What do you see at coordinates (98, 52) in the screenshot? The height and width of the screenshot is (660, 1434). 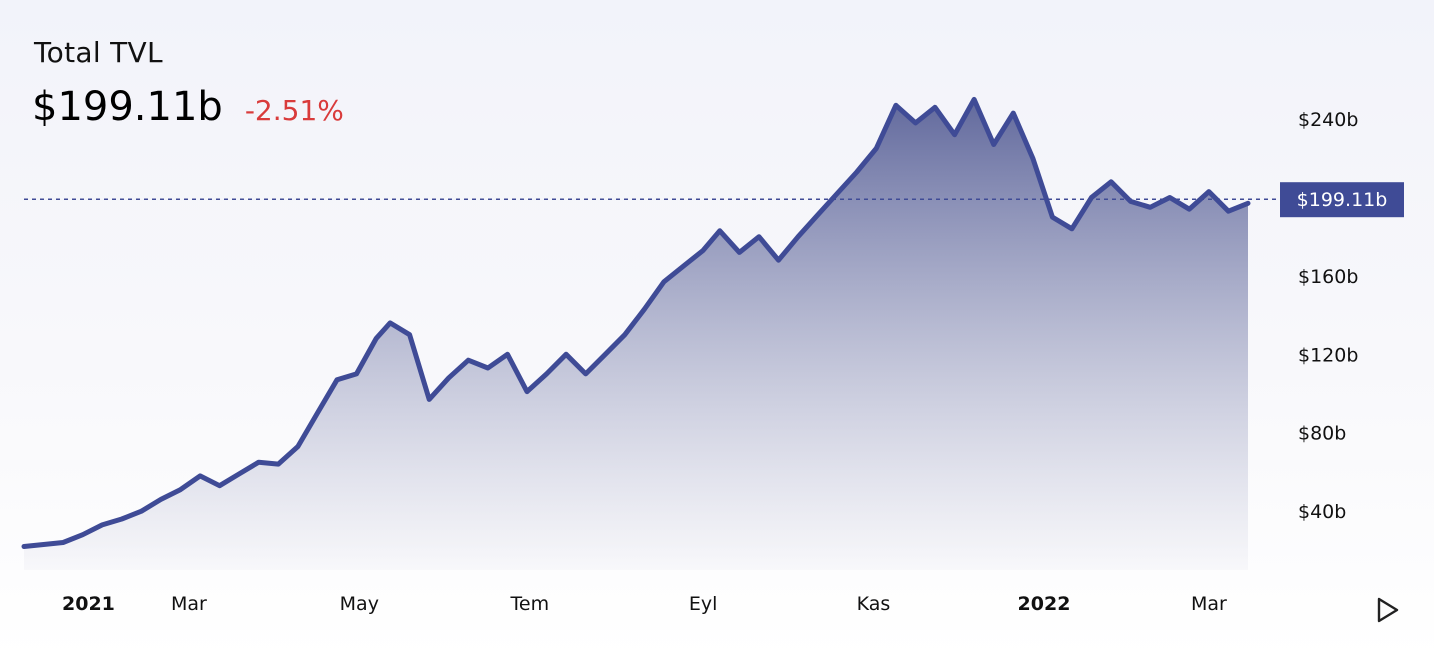 I see `chart-title: Total TVL` at bounding box center [98, 52].